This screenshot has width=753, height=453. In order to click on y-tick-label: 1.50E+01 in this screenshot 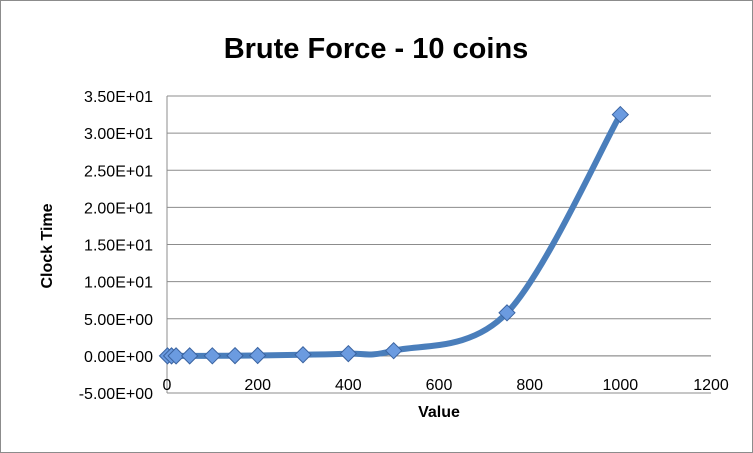, I will do `click(118, 246)`.